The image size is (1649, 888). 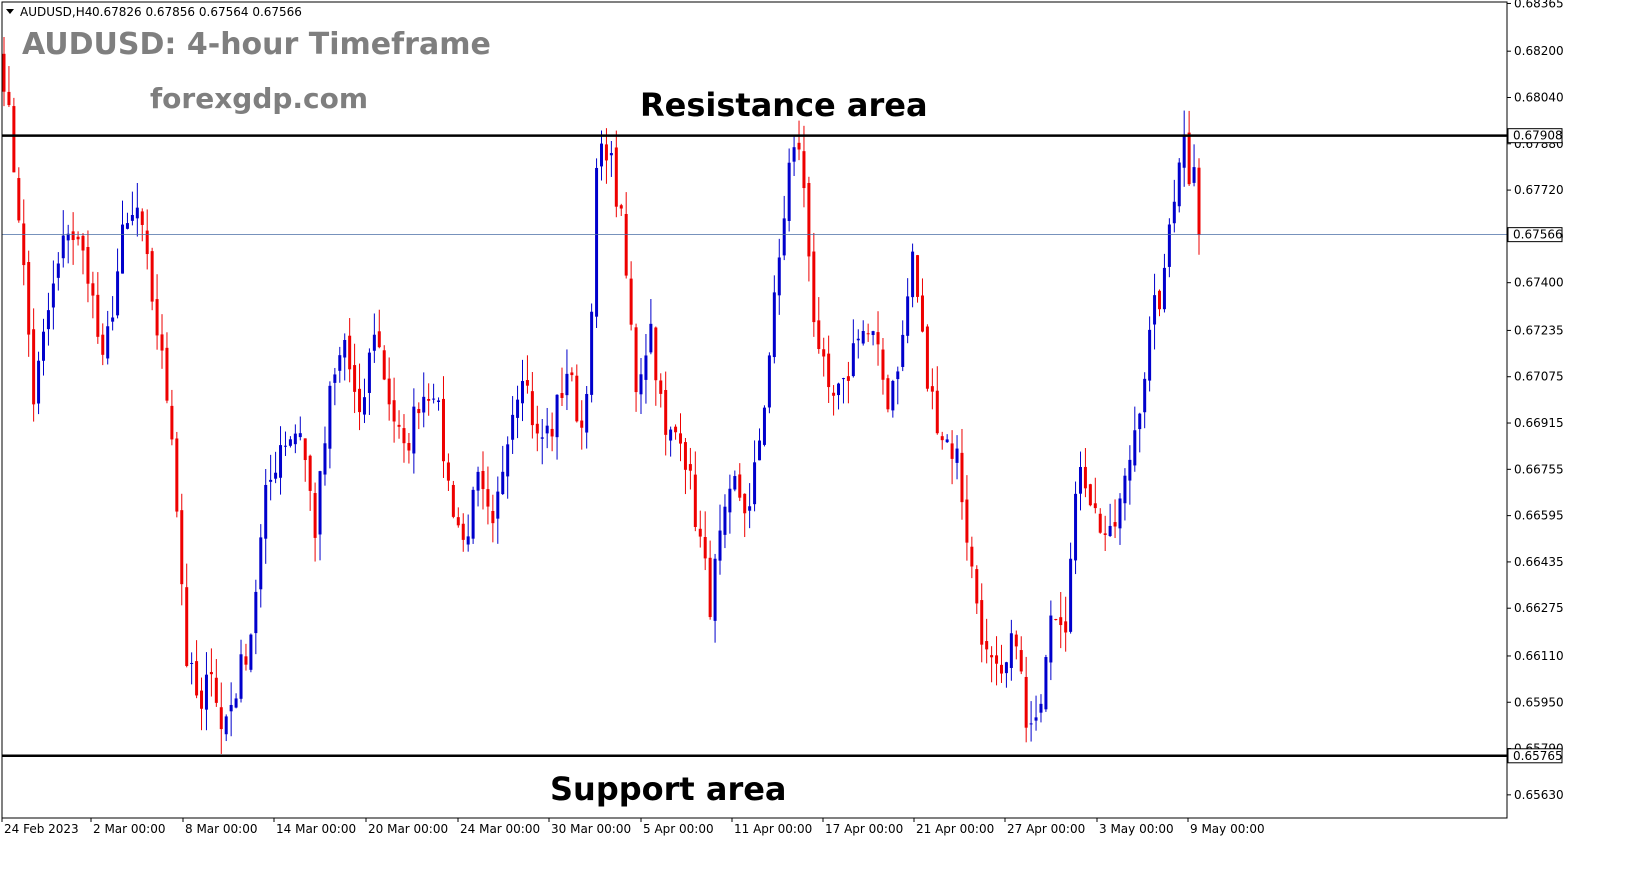 What do you see at coordinates (500, 829) in the screenshot?
I see `x-tick-label: 24 Mar 00:00` at bounding box center [500, 829].